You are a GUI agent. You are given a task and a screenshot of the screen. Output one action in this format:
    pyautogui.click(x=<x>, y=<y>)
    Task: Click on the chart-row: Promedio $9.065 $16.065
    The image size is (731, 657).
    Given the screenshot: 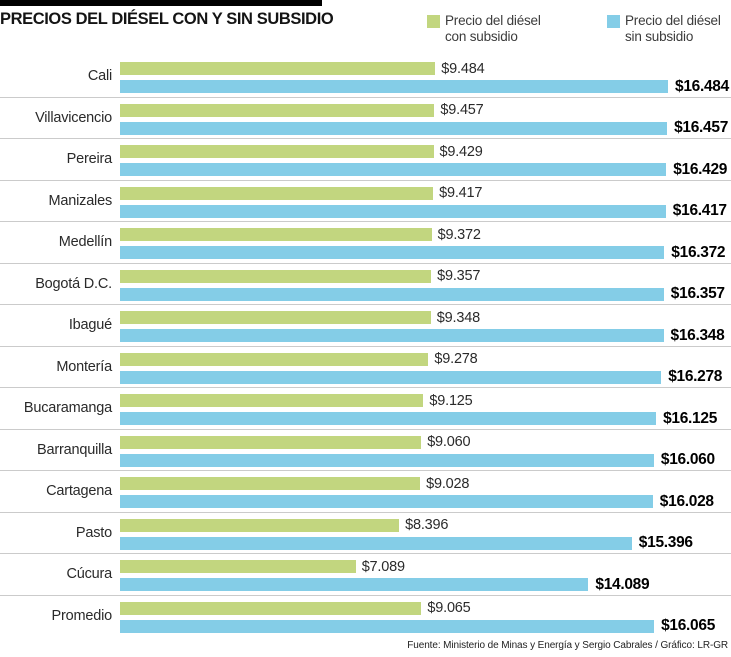 What is the action you would take?
    pyautogui.click(x=365, y=617)
    